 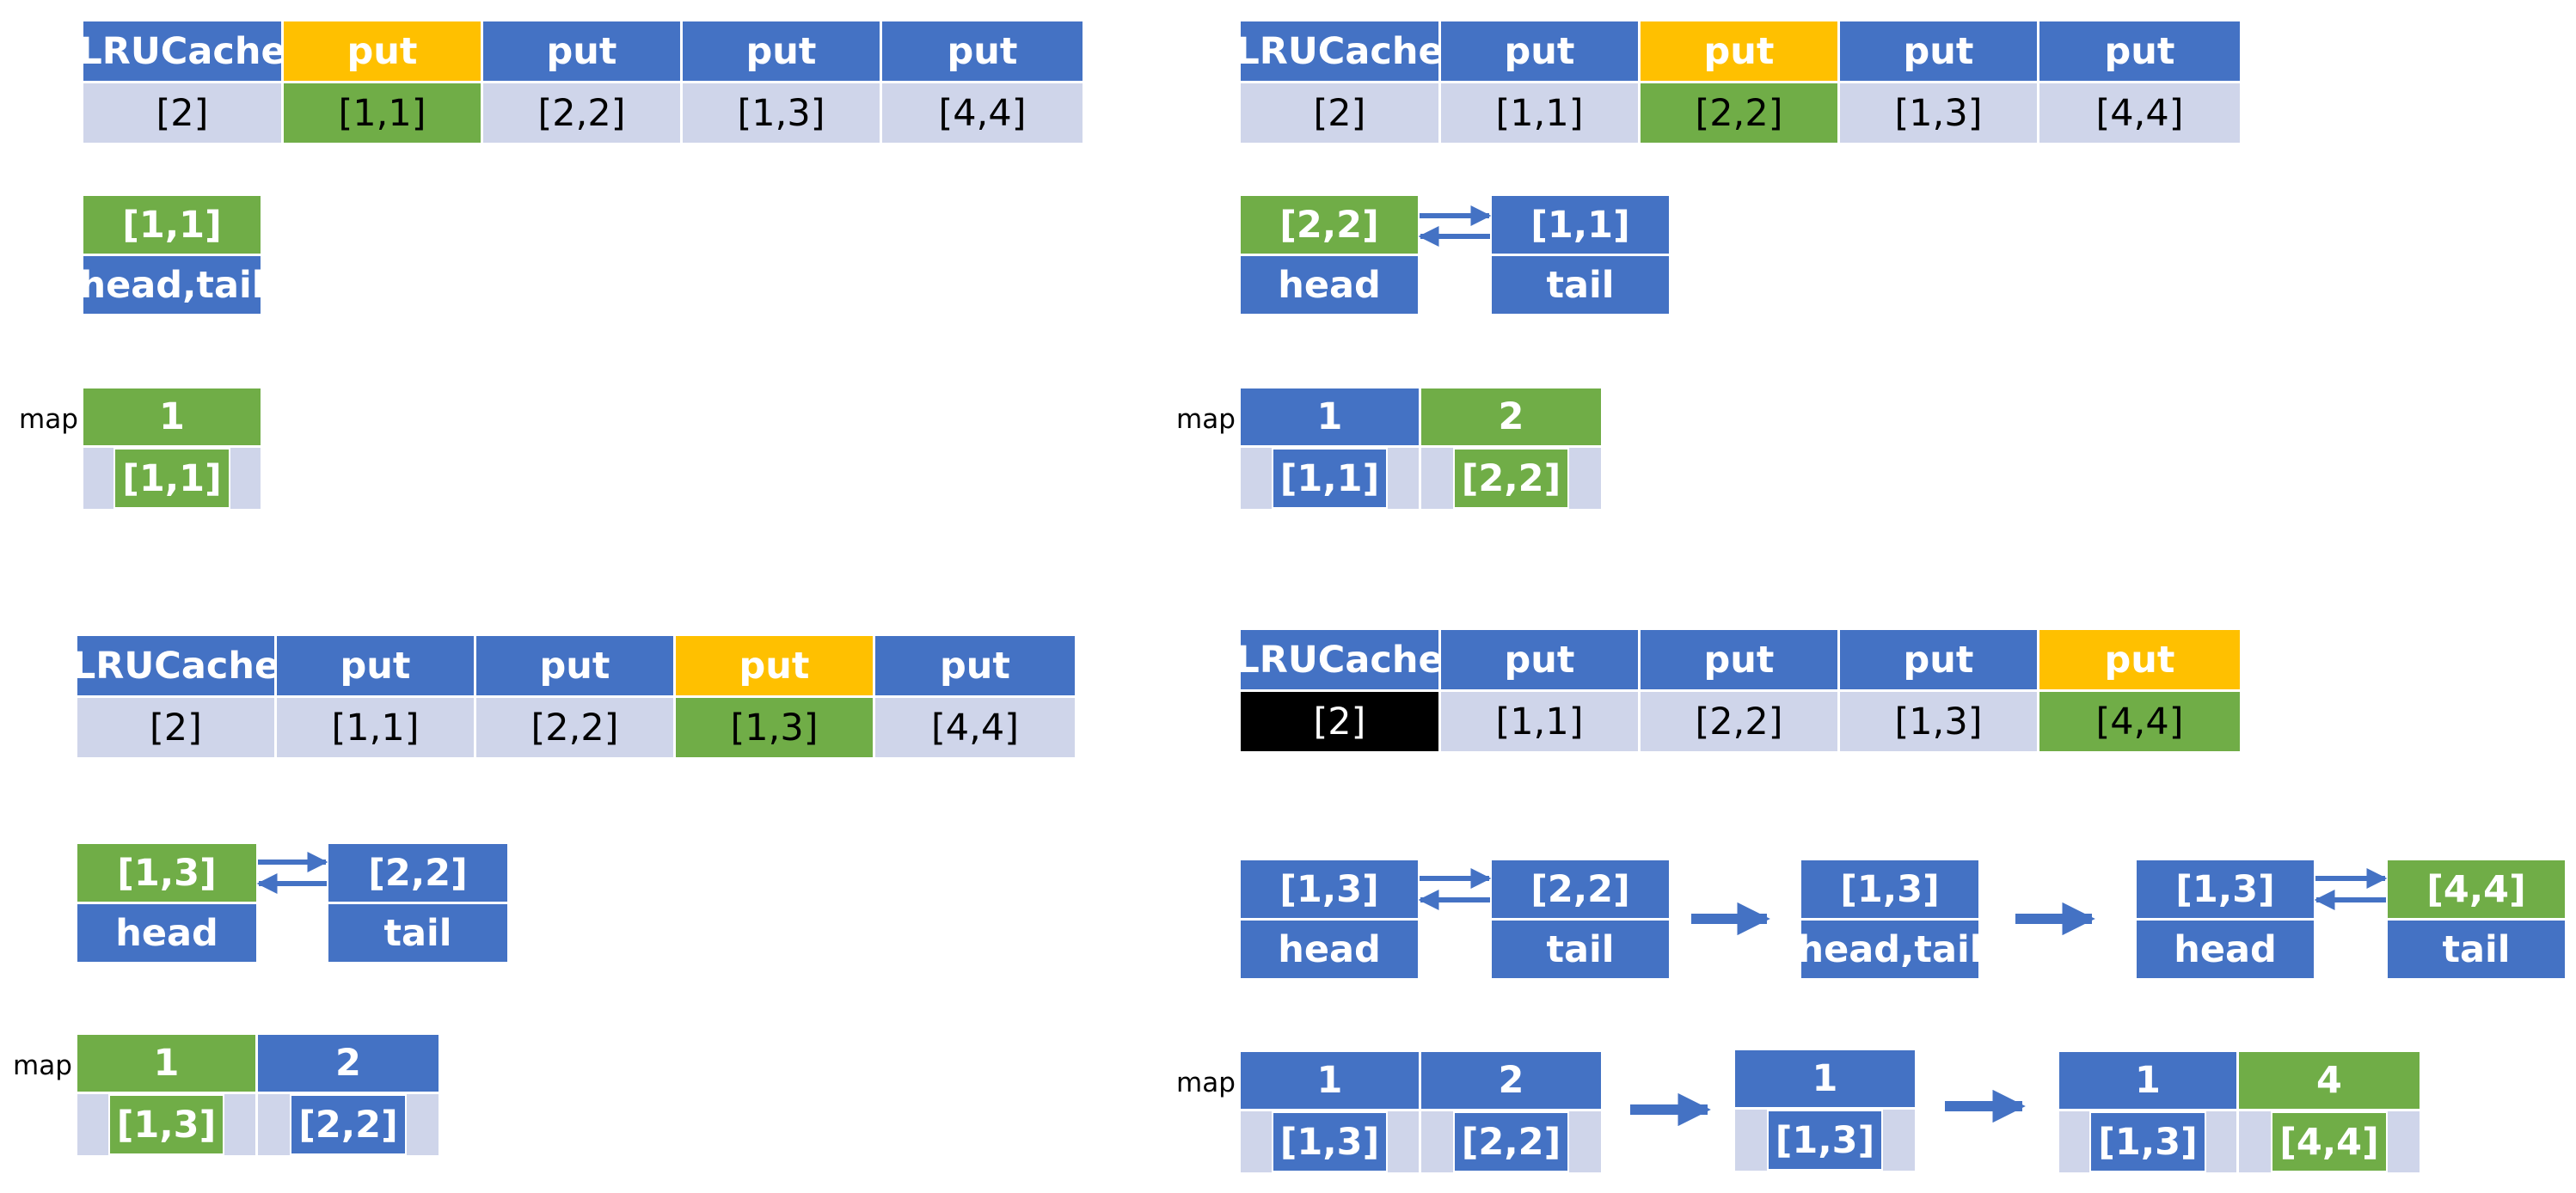 What do you see at coordinates (775, 728) in the screenshot?
I see `op-arg-current: [1,3]` at bounding box center [775, 728].